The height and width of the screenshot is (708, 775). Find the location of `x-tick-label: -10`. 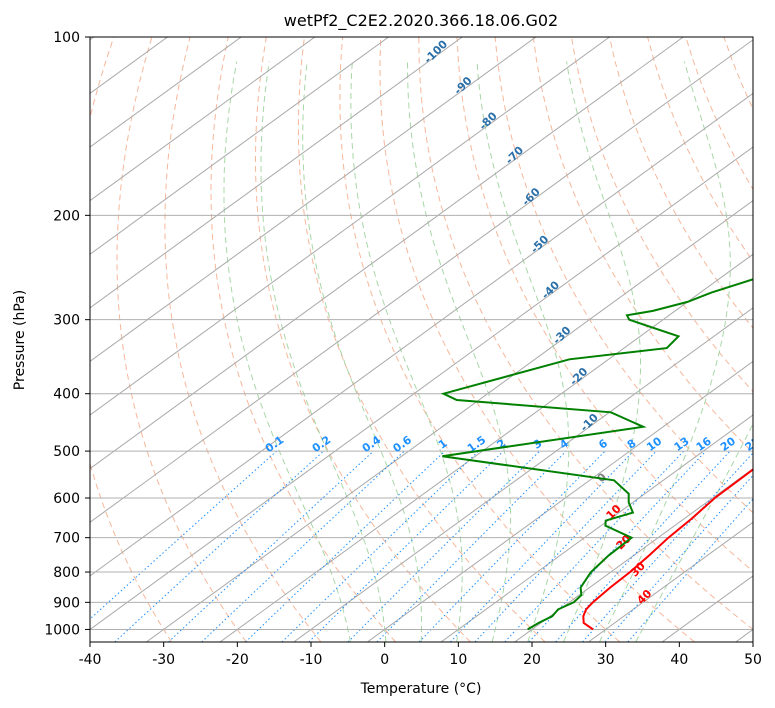

x-tick-label: -10 is located at coordinates (311, 660).